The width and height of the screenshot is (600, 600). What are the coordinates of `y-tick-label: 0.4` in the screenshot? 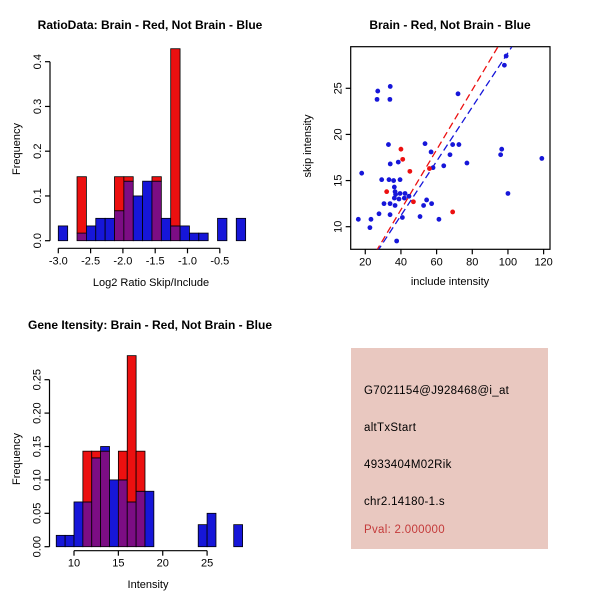 It's located at (38, 61).